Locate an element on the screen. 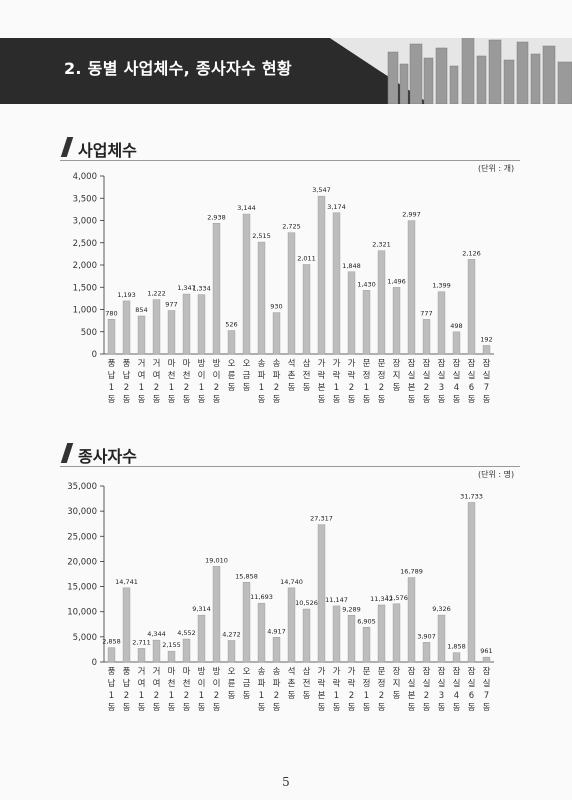  bar-value-label: 1,848 is located at coordinates (351, 266).